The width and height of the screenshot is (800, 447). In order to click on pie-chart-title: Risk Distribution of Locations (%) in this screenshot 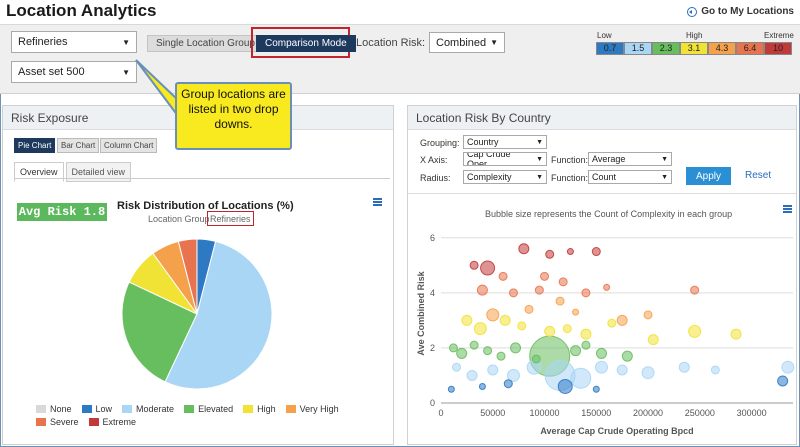, I will do `click(205, 206)`.